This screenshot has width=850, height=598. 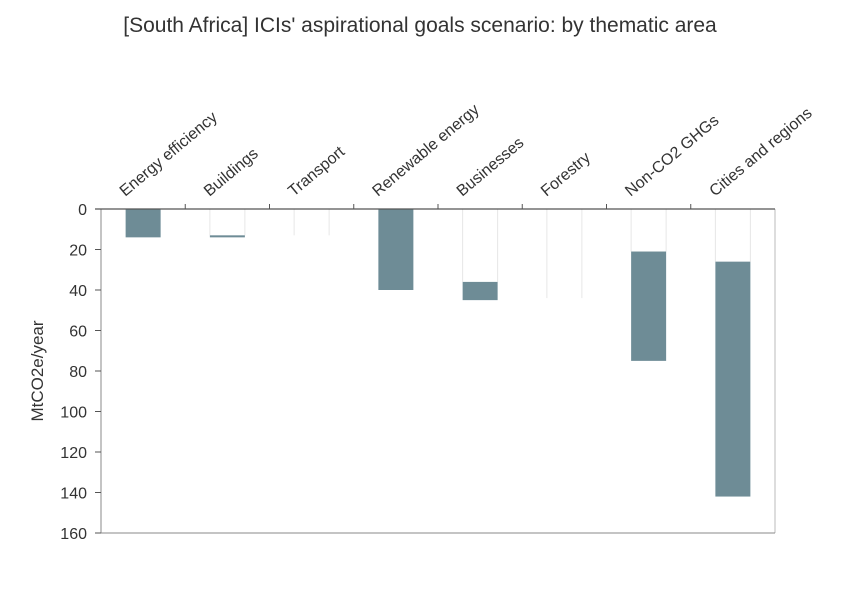 What do you see at coordinates (566, 174) in the screenshot?
I see `category-label: Forestry` at bounding box center [566, 174].